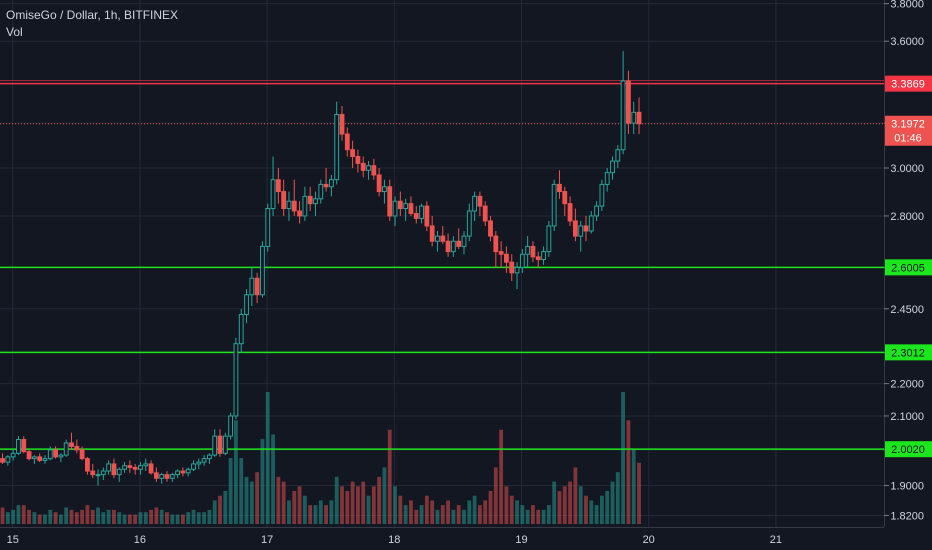 The image size is (932, 550). What do you see at coordinates (907, 5) in the screenshot?
I see `price-tick-label: 3.8000` at bounding box center [907, 5].